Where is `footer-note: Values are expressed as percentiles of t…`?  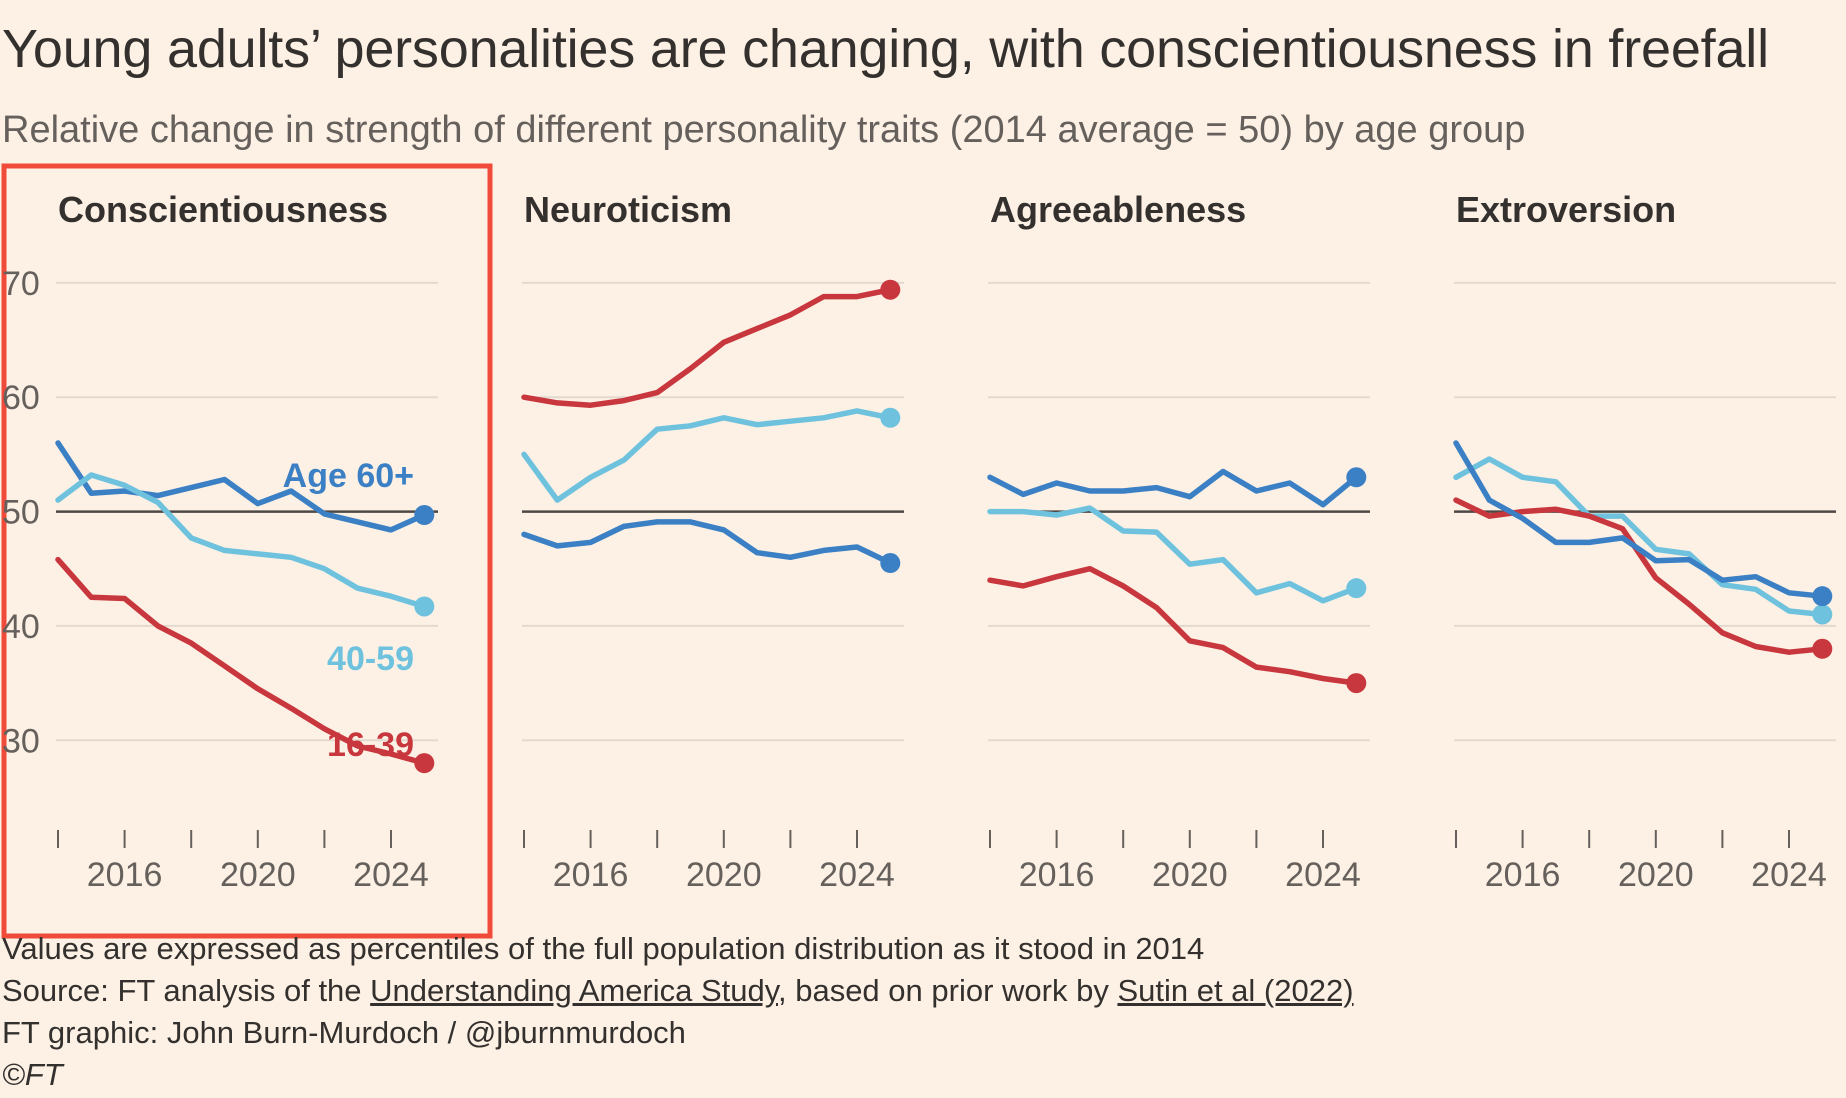 footer-note: Values are expressed as percentiles of t… is located at coordinates (603, 948).